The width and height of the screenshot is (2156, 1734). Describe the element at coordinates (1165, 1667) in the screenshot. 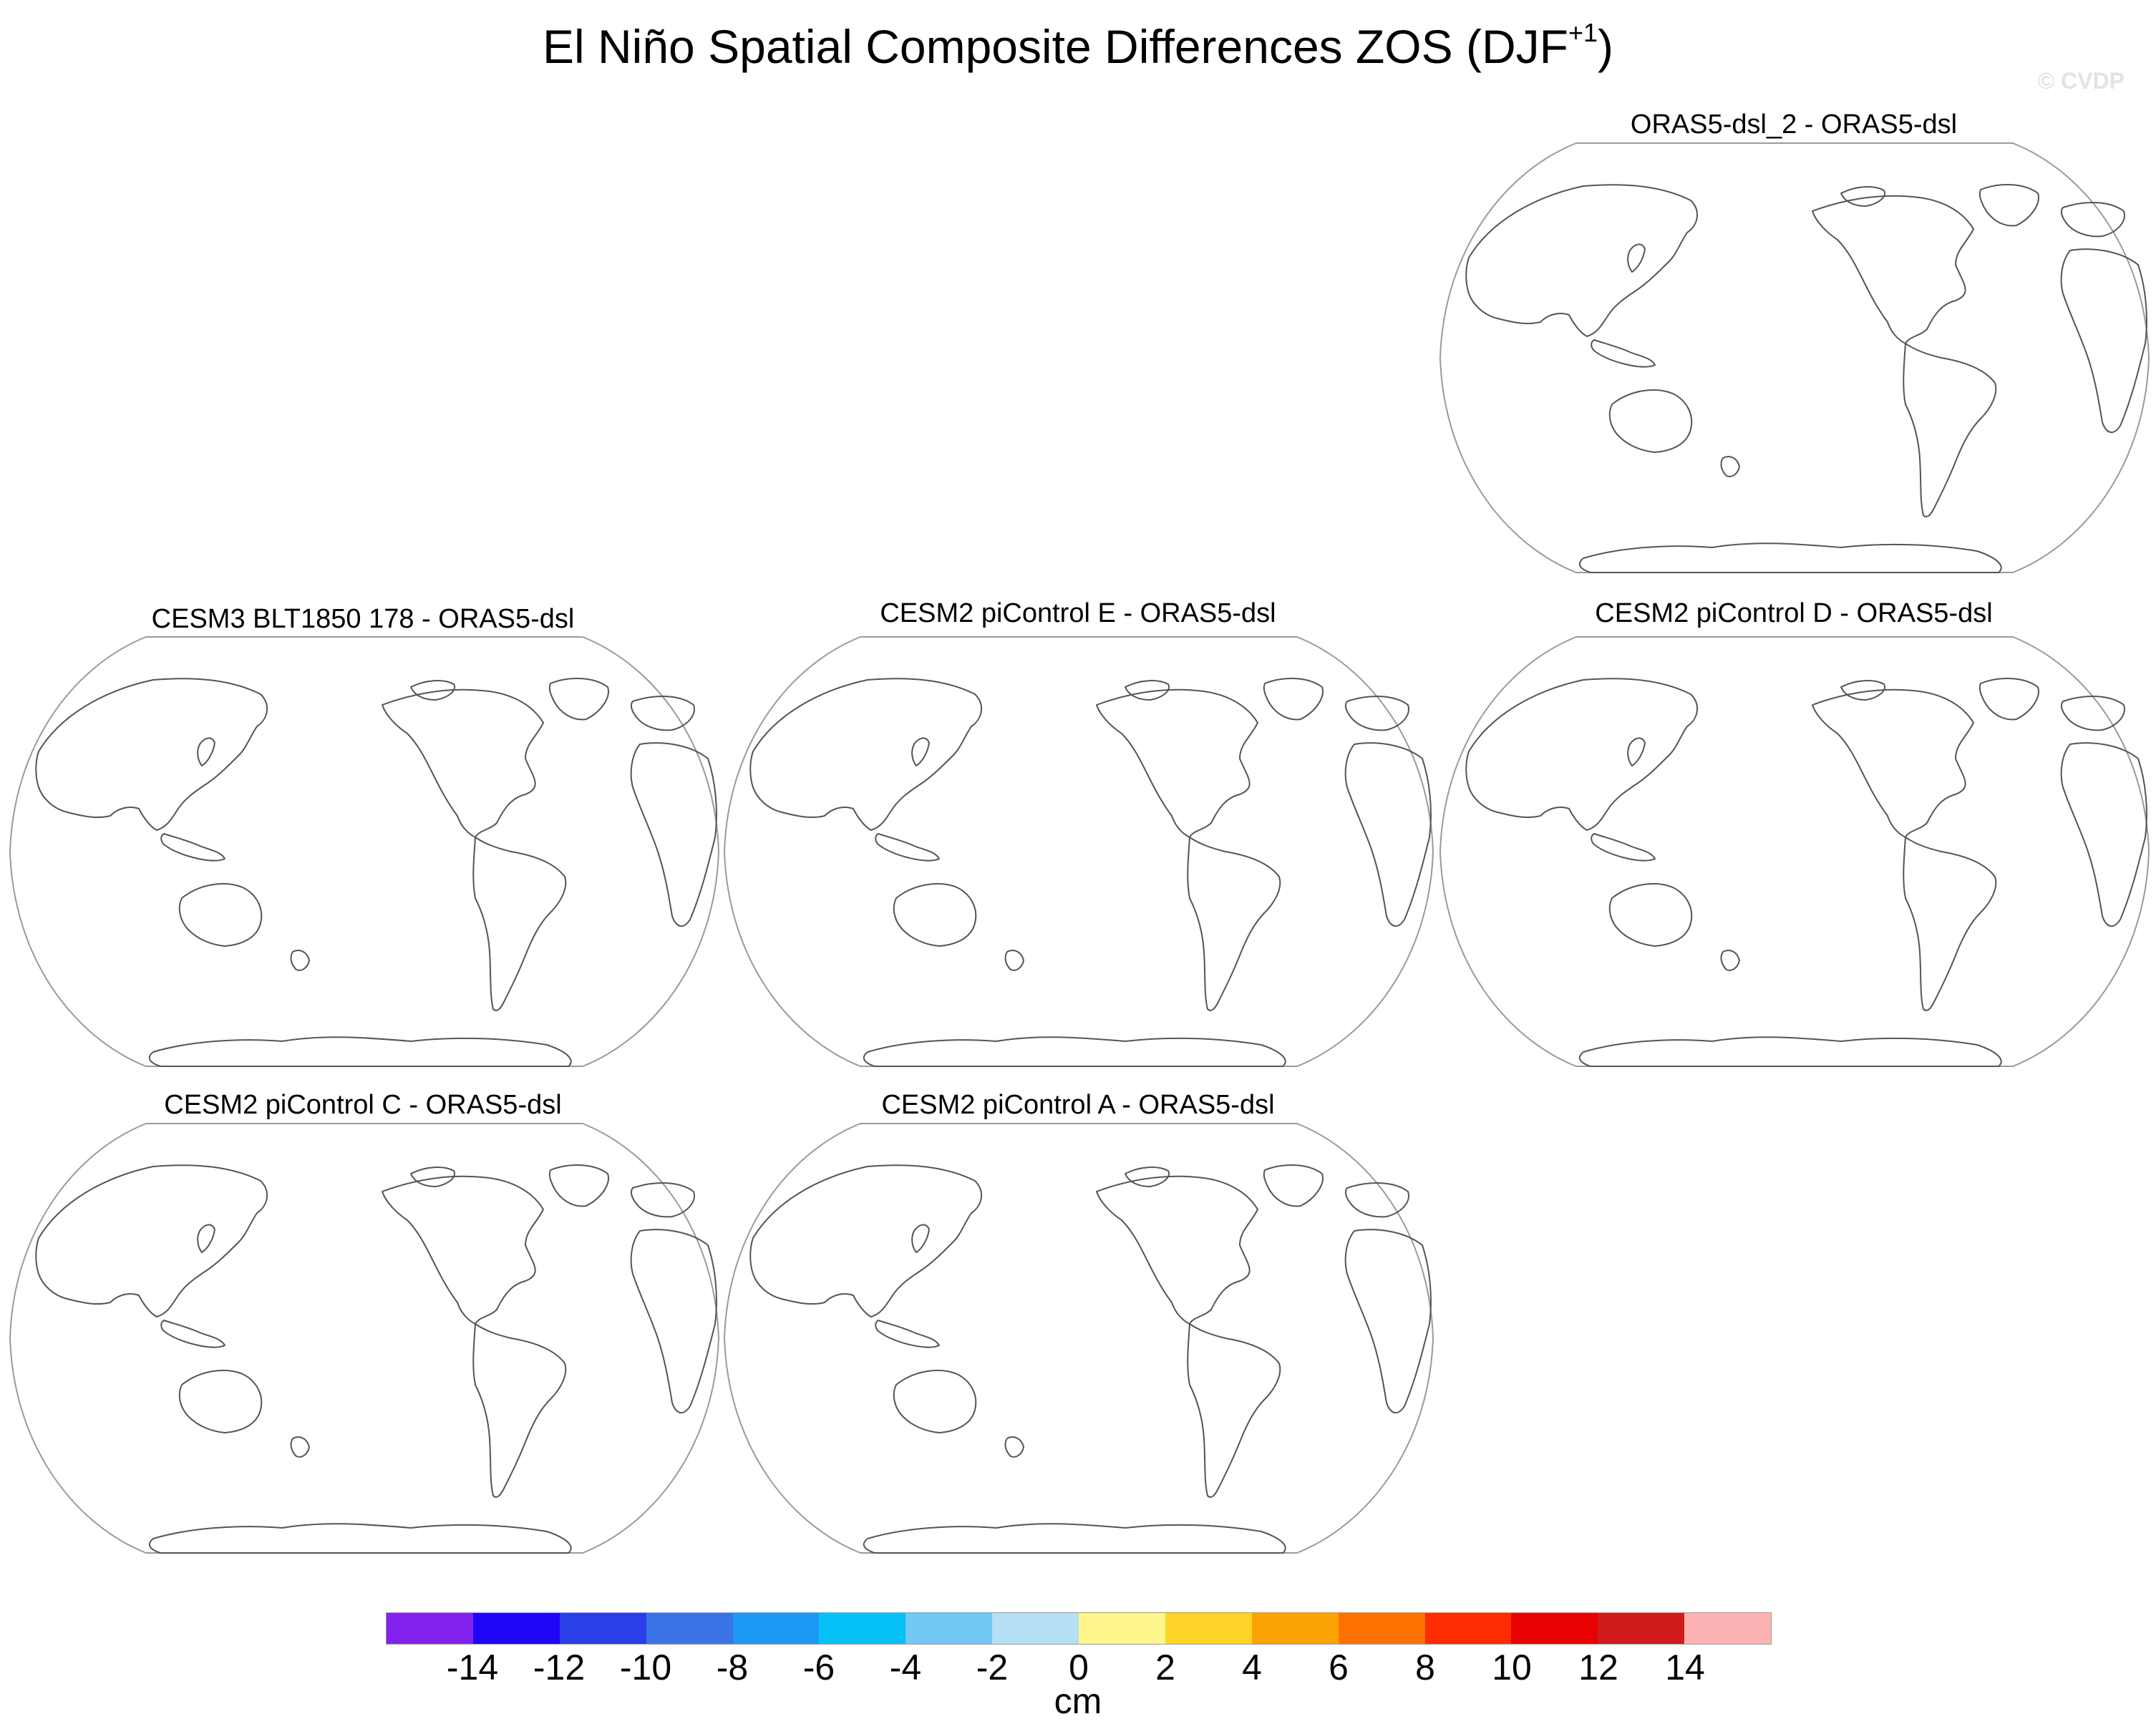

I see `colorbar-tick-label: 2` at that location.